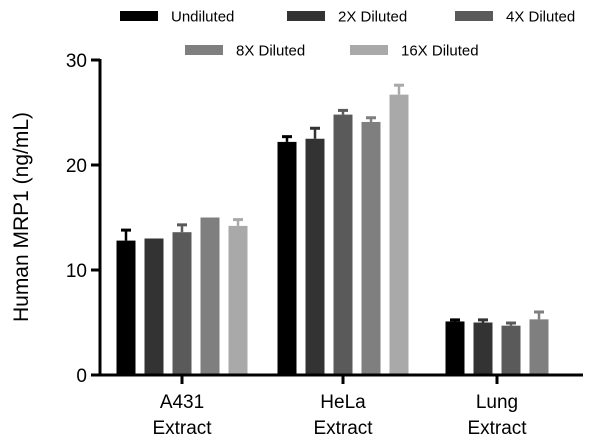  I want to click on y-tick-label-10: 10, so click(76, 271).